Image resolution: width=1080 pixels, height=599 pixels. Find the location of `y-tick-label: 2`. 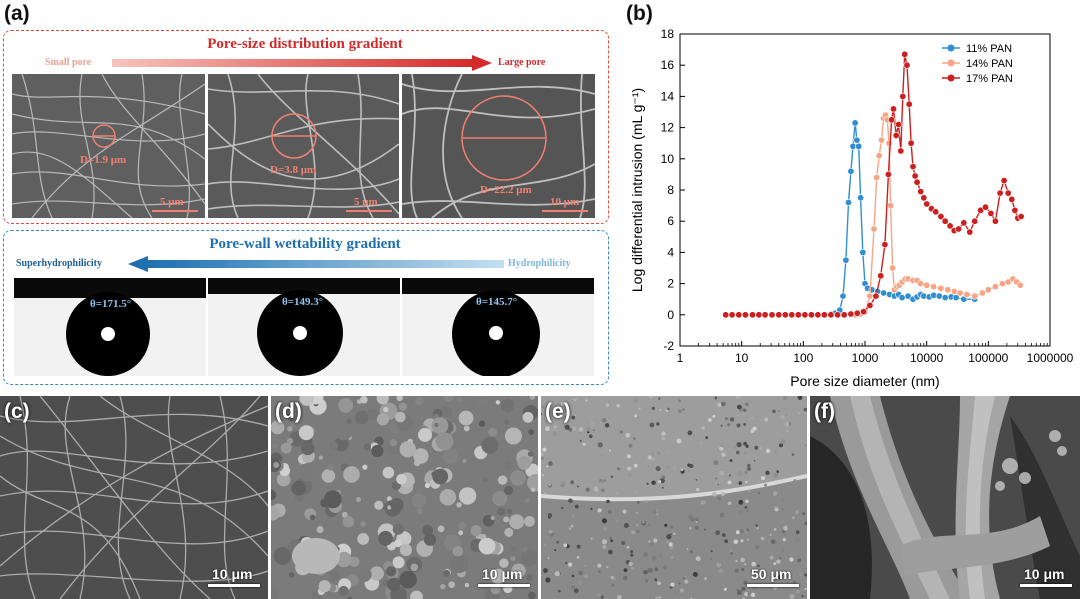

y-tick-label: 2 is located at coordinates (670, 284).